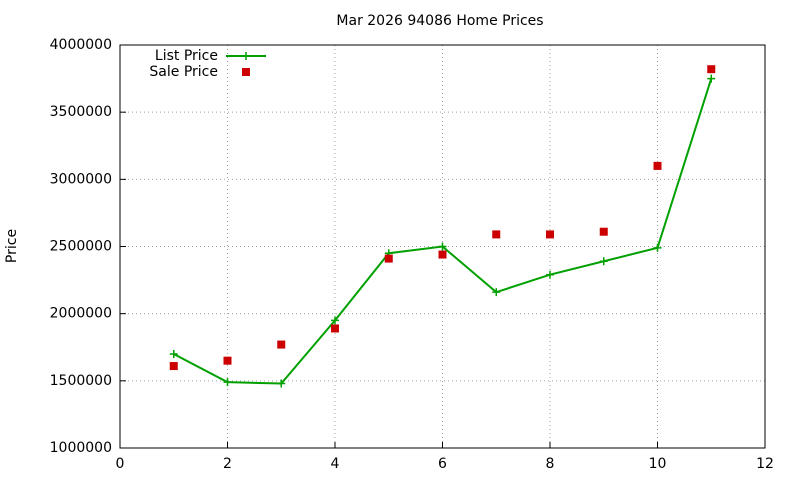 This screenshot has height=480, width=800. Describe the element at coordinates (81, 179) in the screenshot. I see `y-tick-label: 3000000` at that location.